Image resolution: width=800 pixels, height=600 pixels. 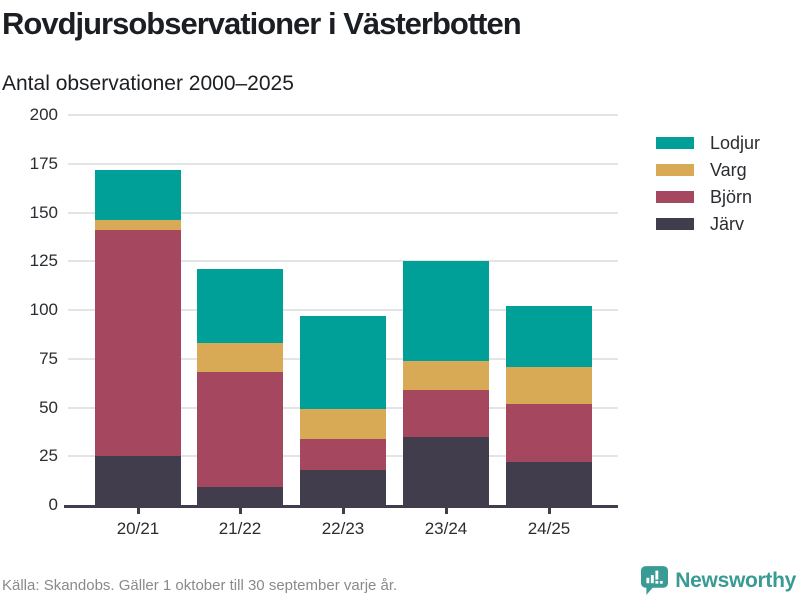 What do you see at coordinates (240, 528) in the screenshot?
I see `x-axis-label-21-22: 21/22` at bounding box center [240, 528].